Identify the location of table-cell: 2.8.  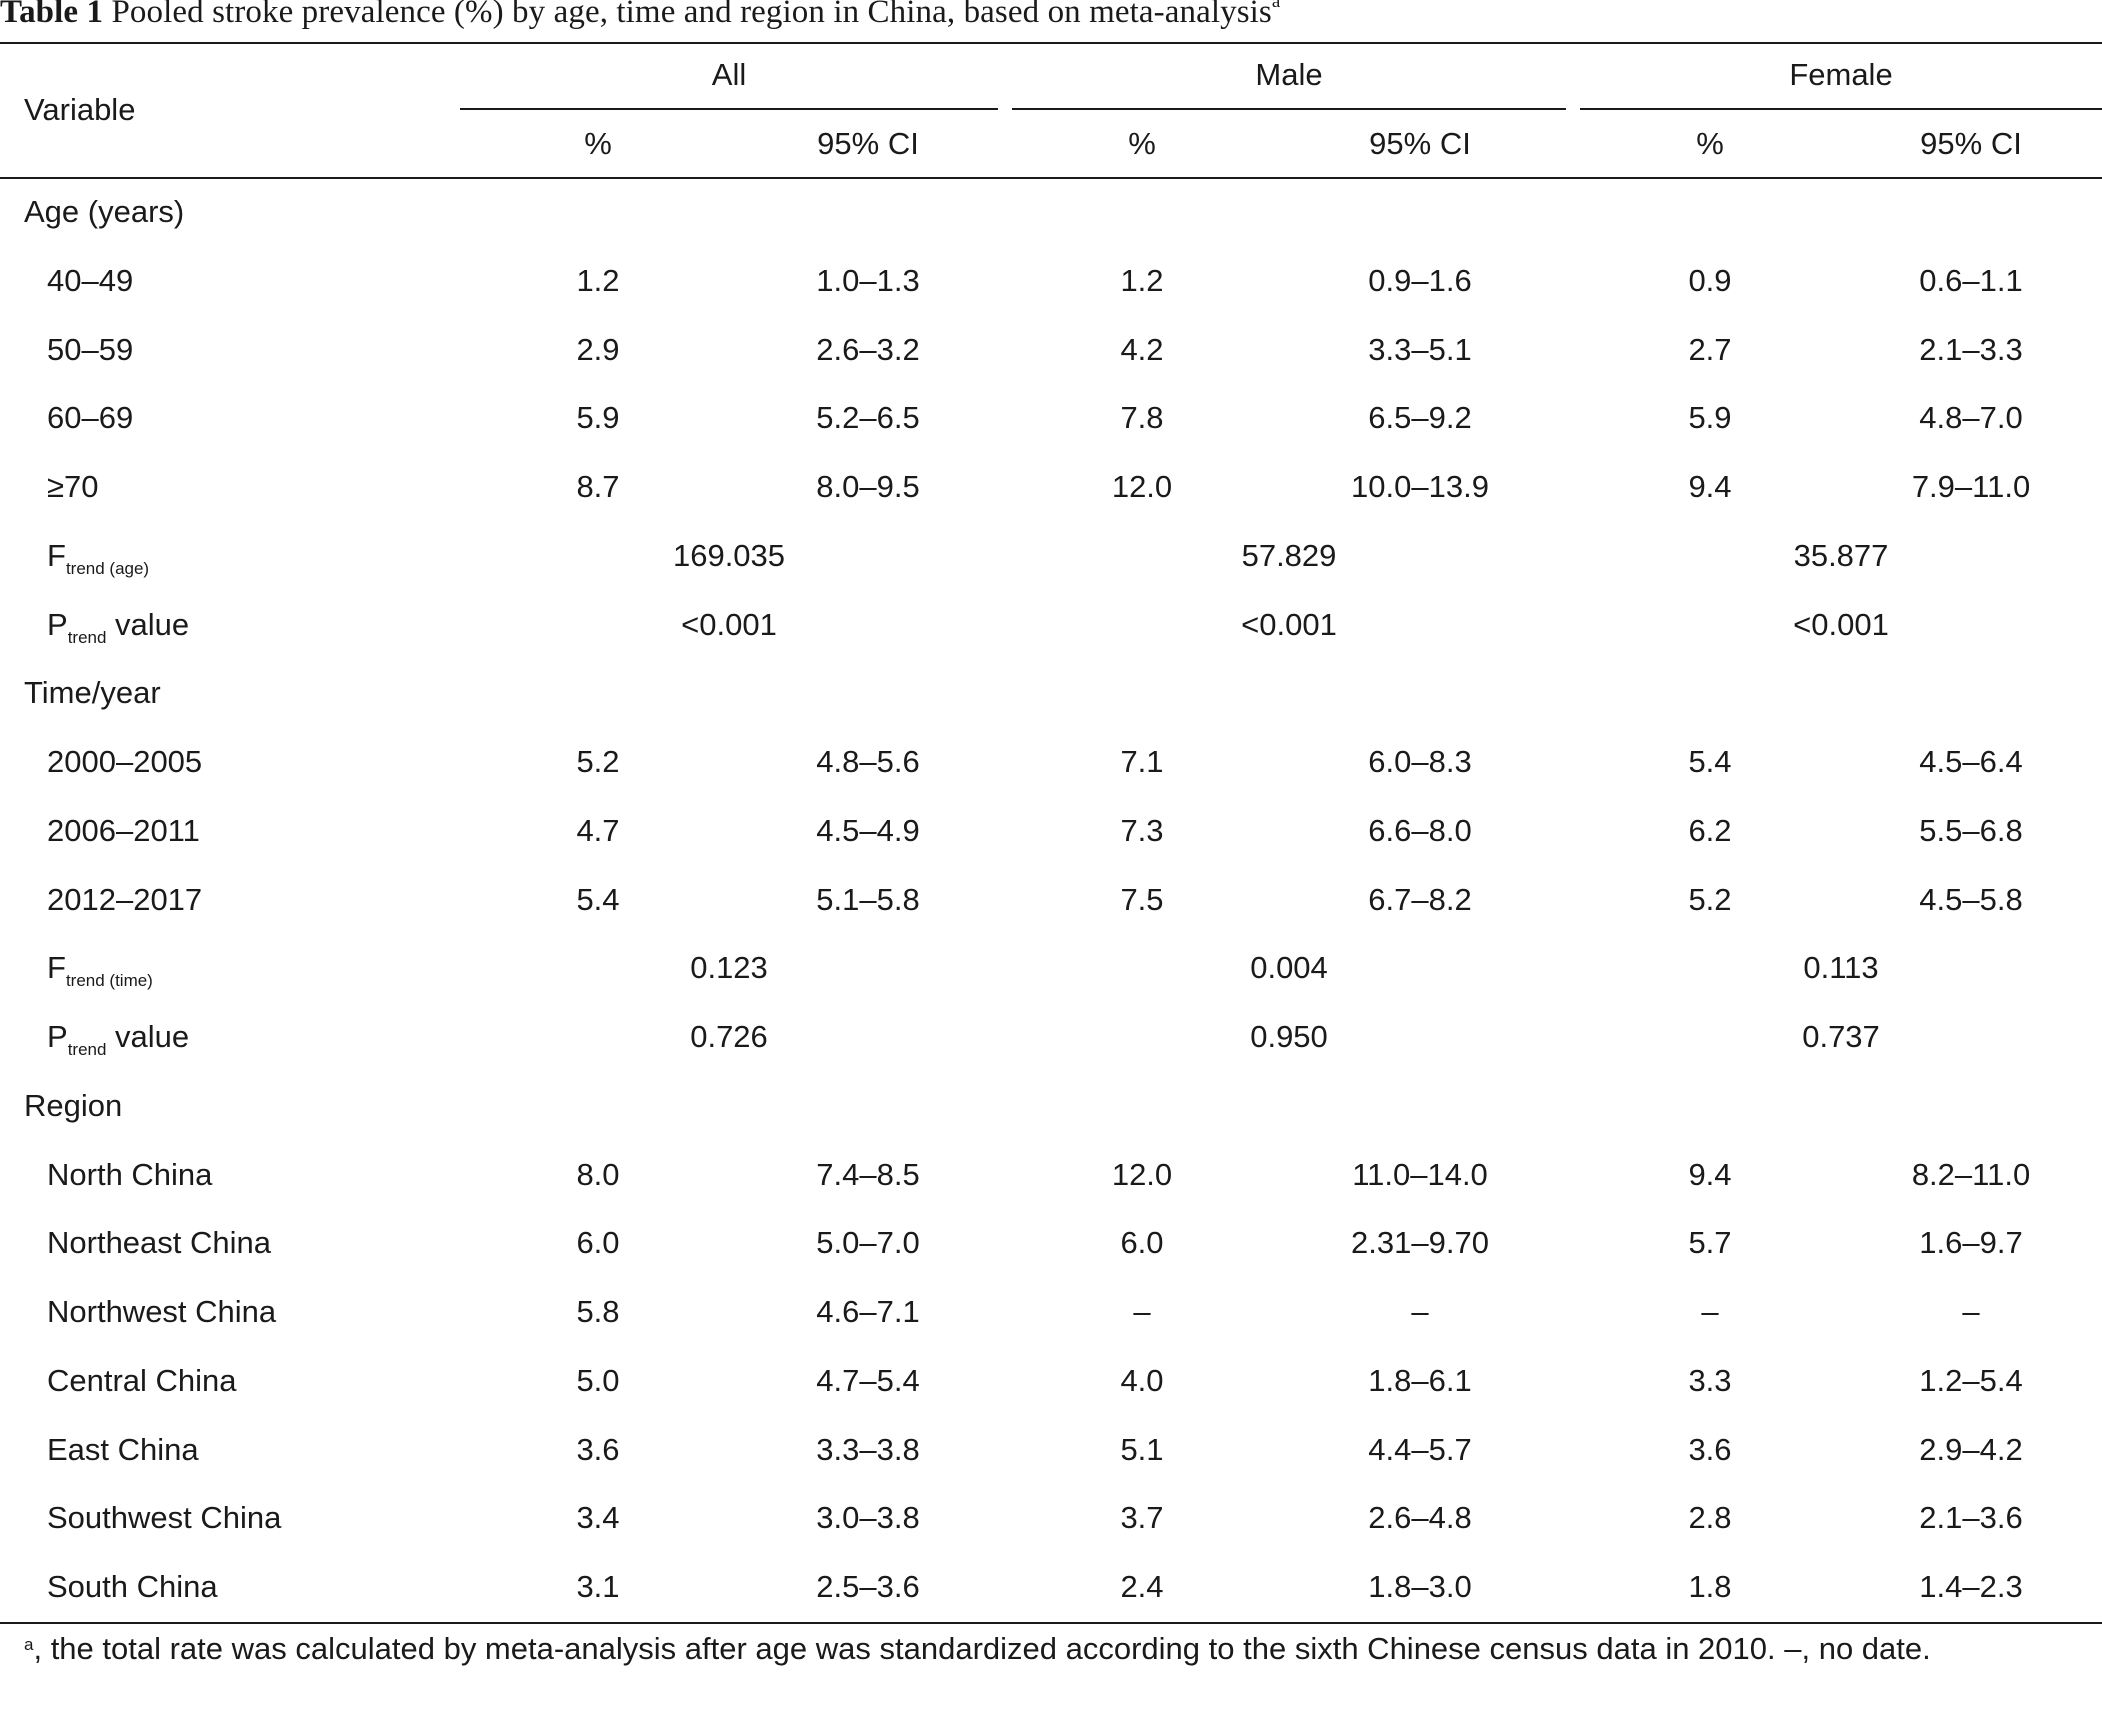
(1710, 1517).